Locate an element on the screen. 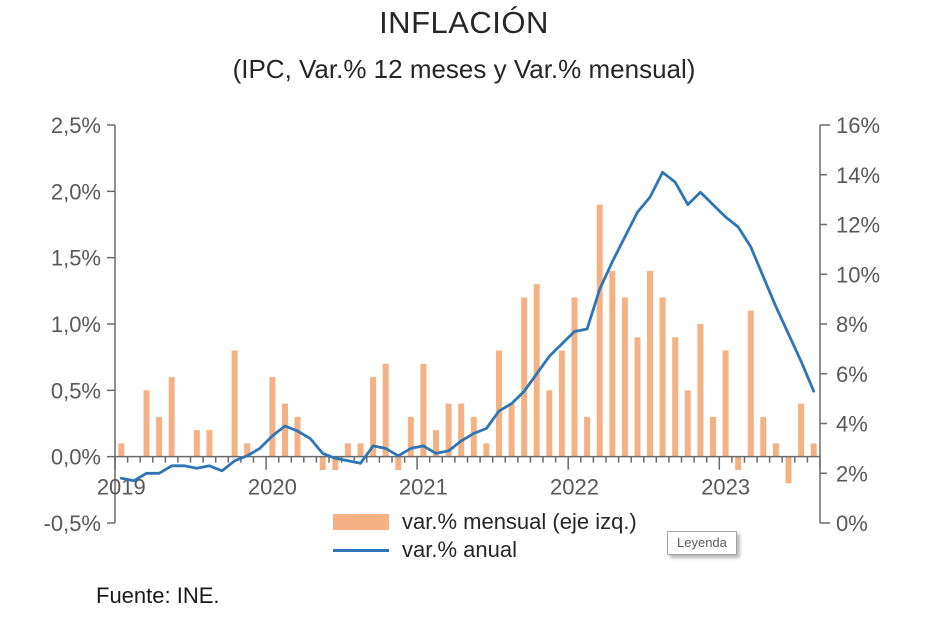 This screenshot has width=928, height=628. left-axis-label: 2,5% is located at coordinates (76, 125).